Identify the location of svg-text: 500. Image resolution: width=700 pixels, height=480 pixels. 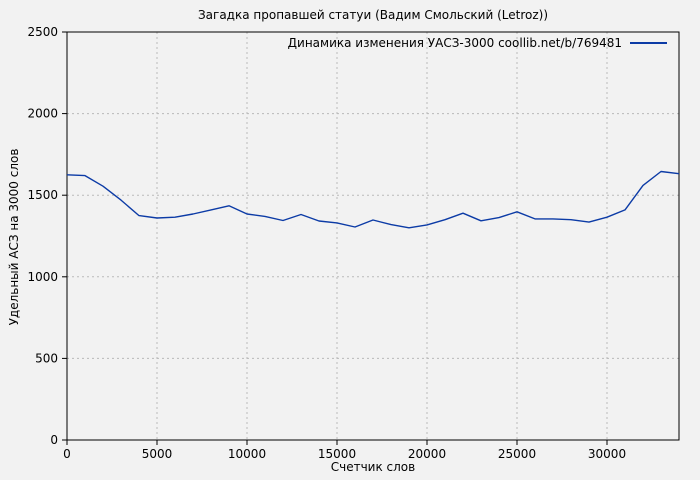
(46, 358).